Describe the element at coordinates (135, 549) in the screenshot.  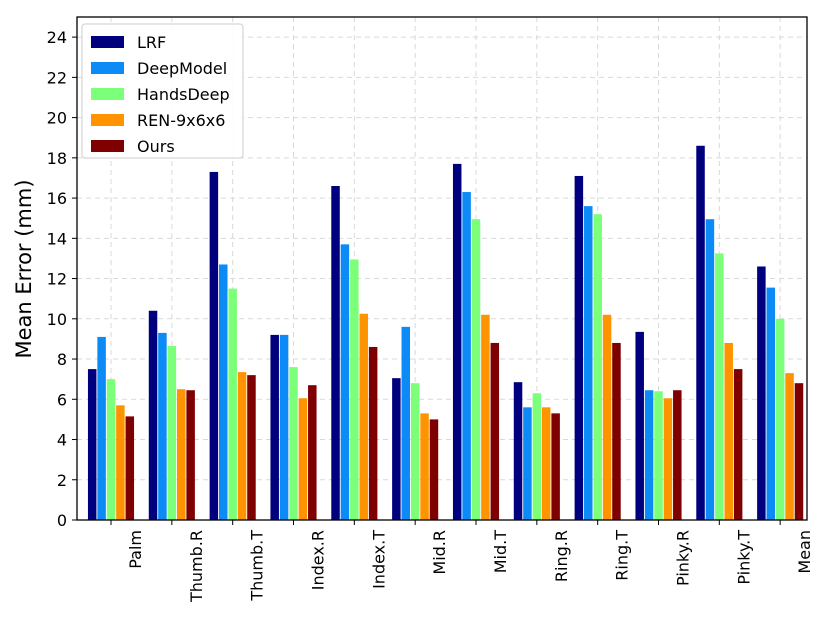
I see `x-tick-label: Palm` at that location.